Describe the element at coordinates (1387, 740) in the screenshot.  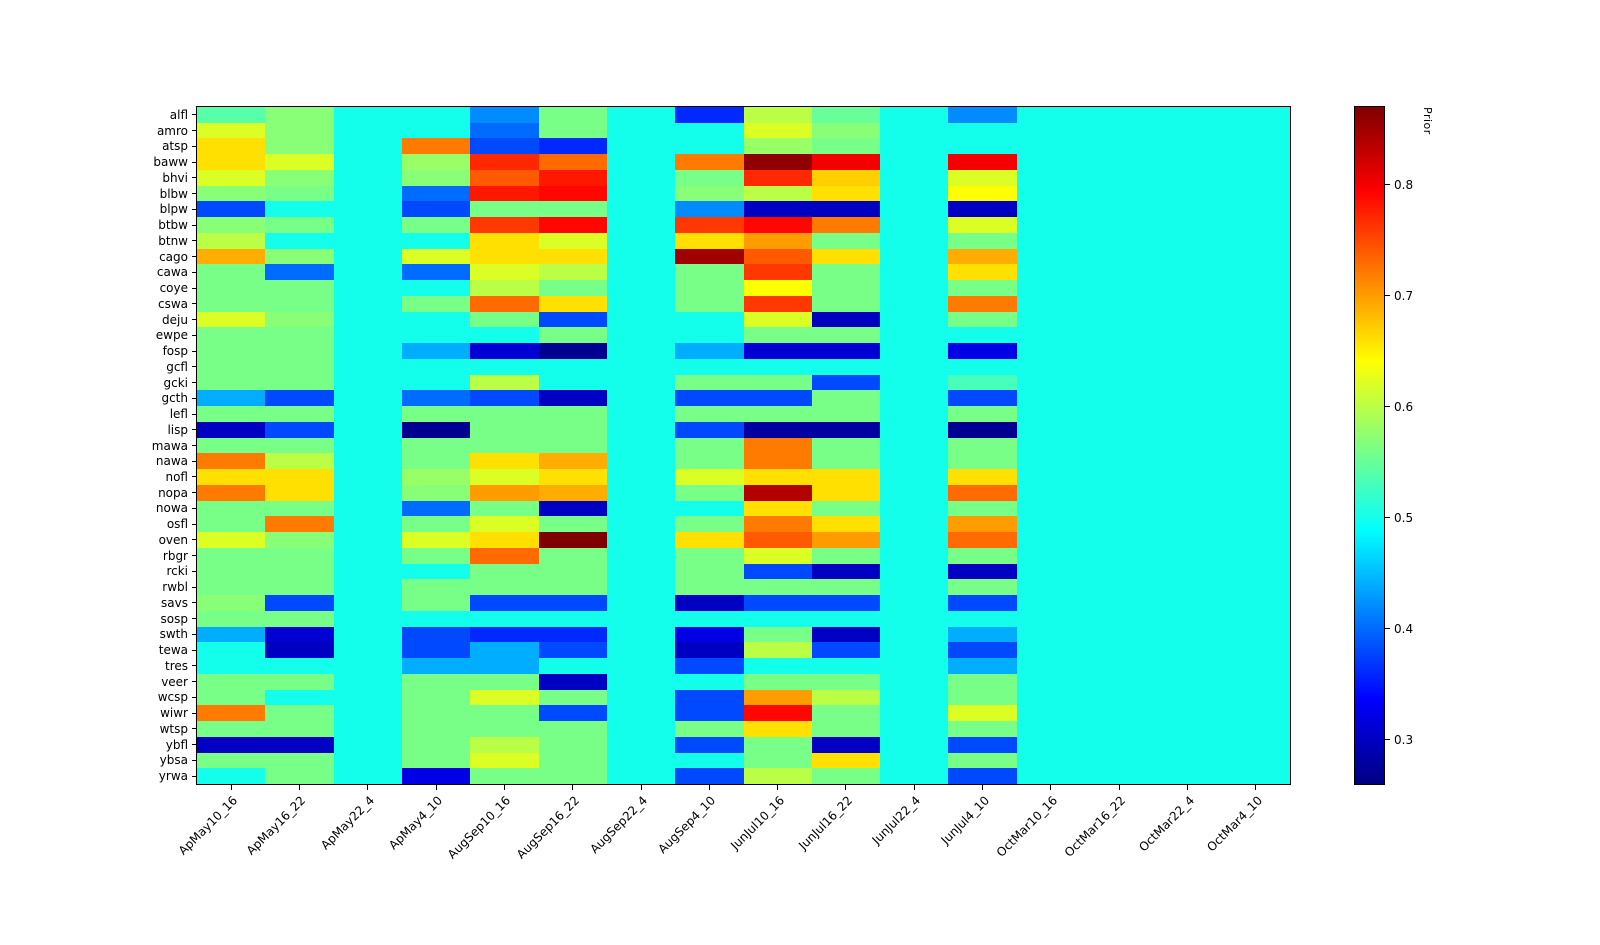
I see `colorbar-tick-mark` at that location.